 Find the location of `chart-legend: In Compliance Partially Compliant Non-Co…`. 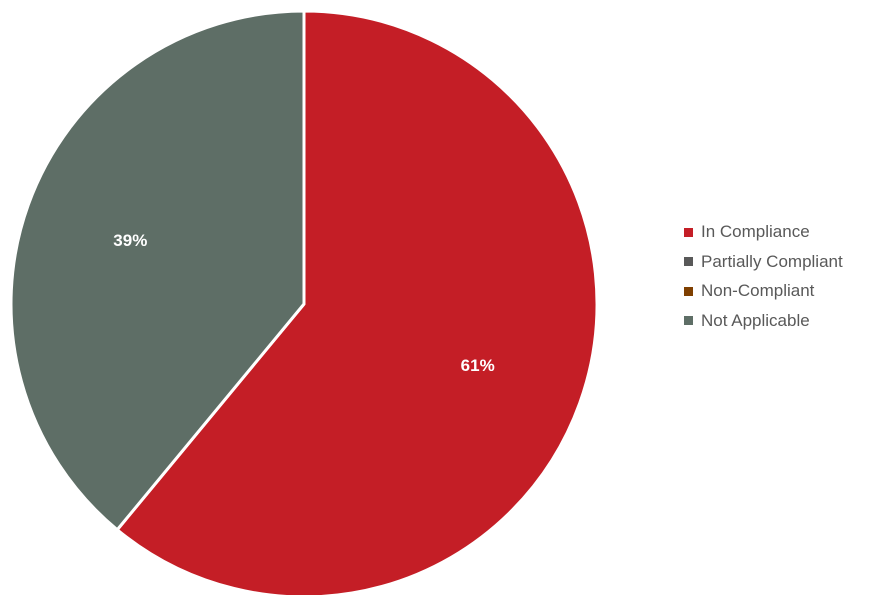

chart-legend: In Compliance Partially Compliant Non-Co… is located at coordinates (763, 276).